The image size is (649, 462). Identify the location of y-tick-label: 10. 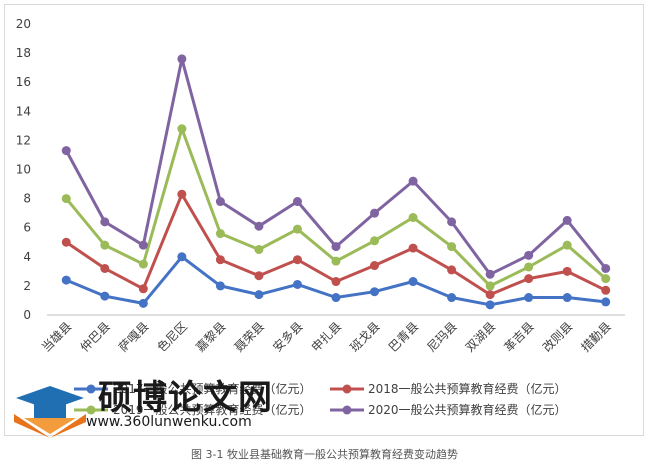
(23, 170).